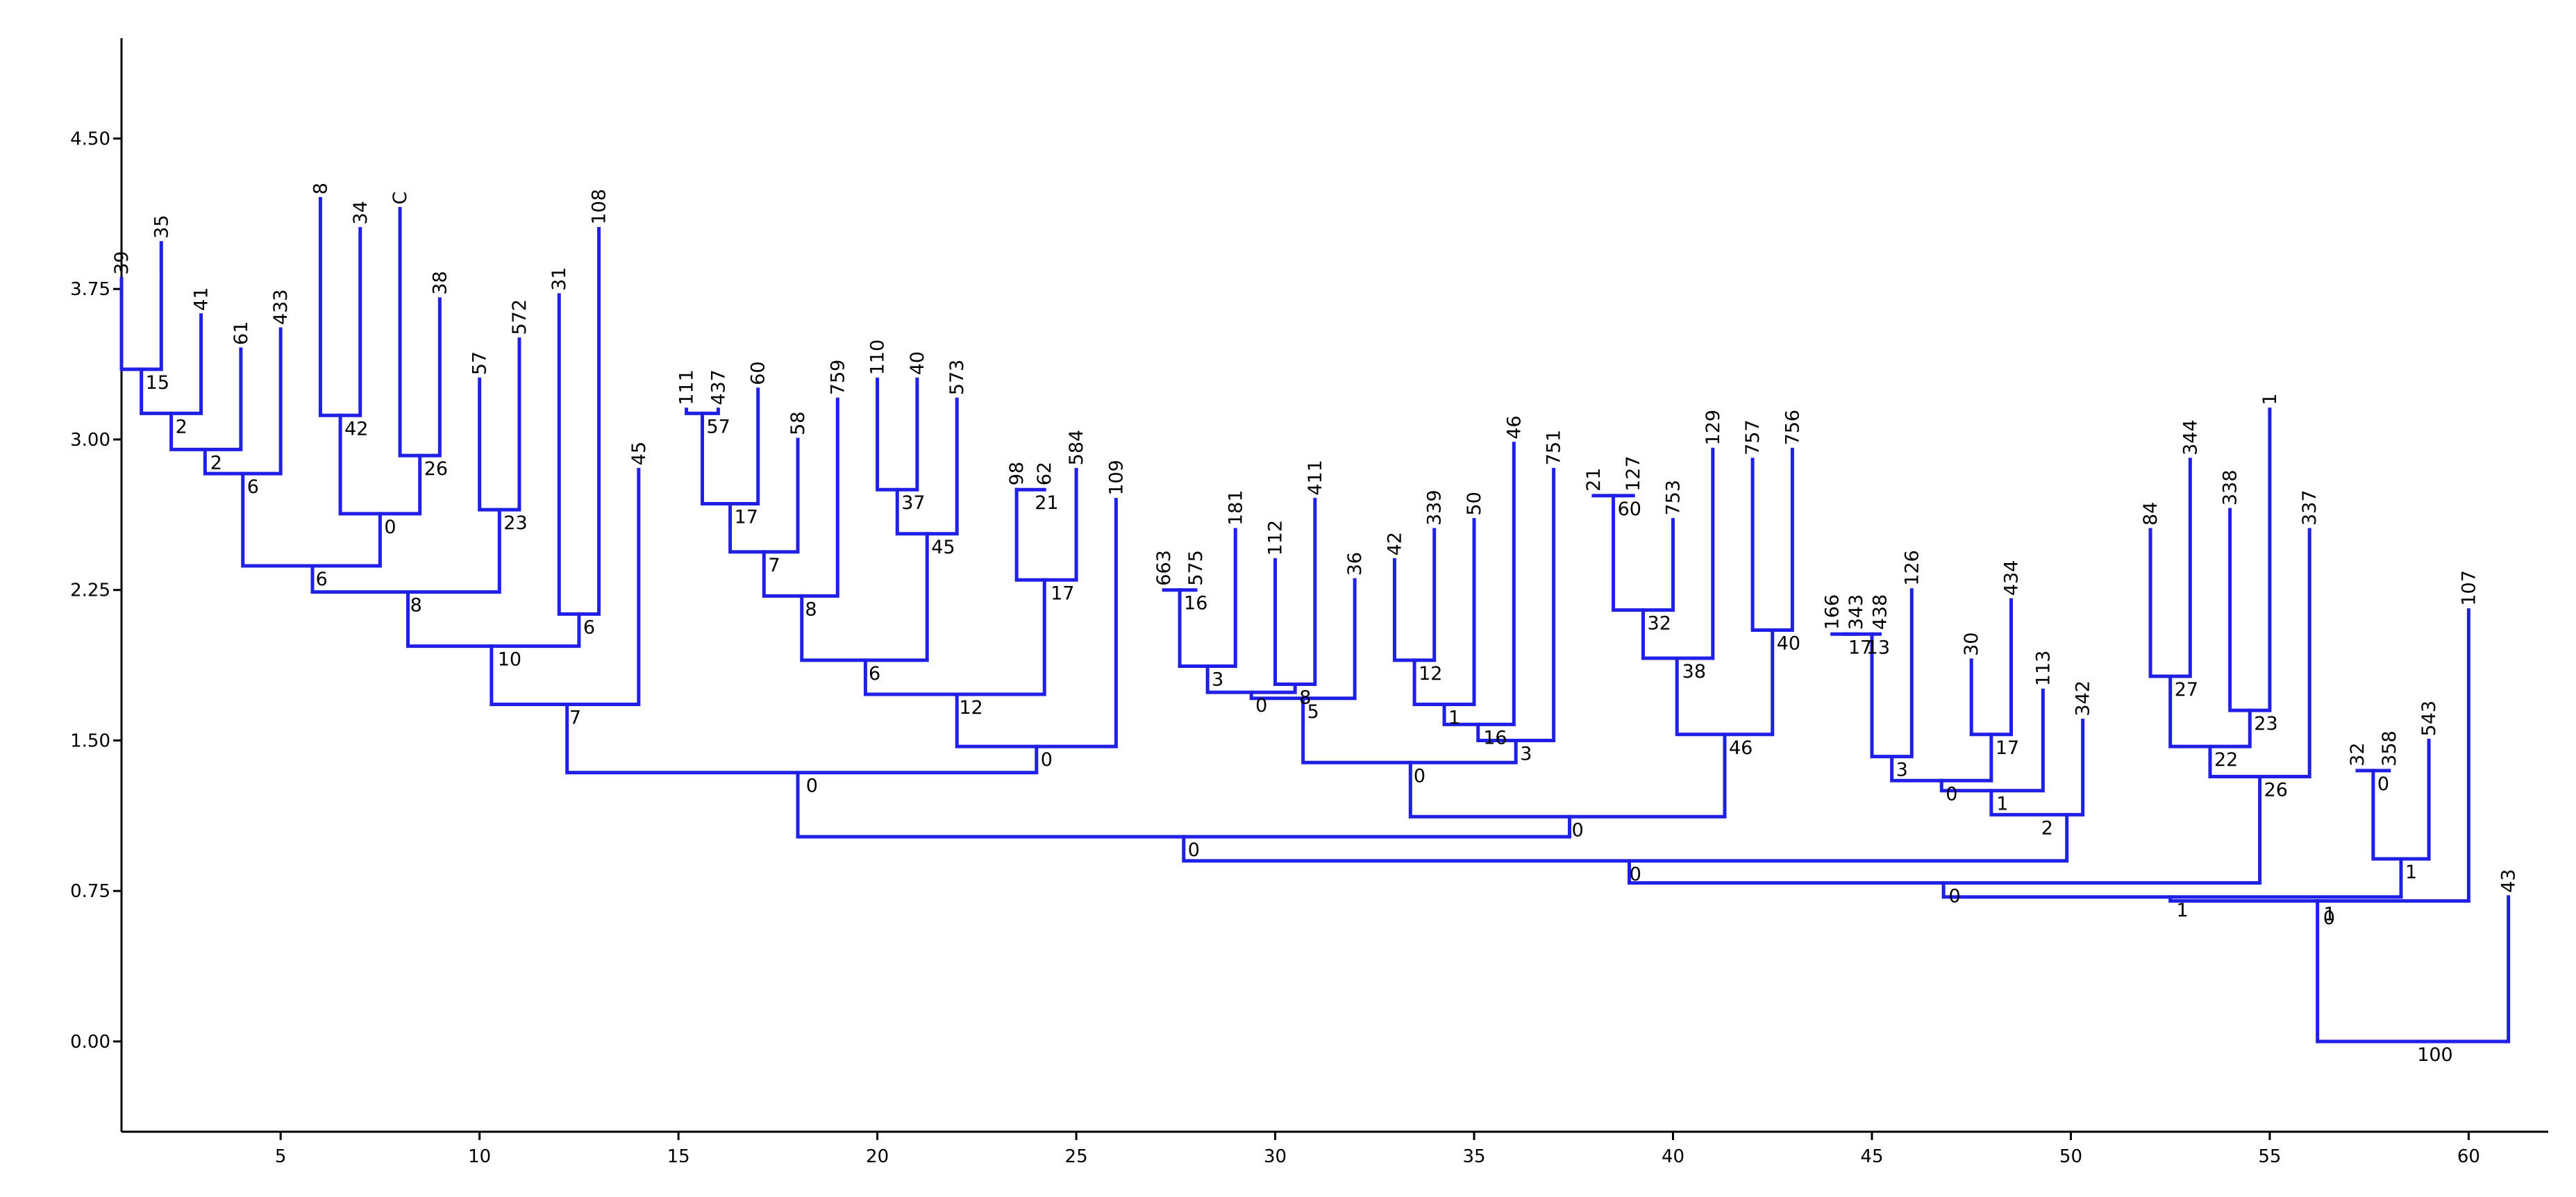 Image resolution: width=2576 pixels, height=1197 pixels. I want to click on leaf-label: 343, so click(1856, 612).